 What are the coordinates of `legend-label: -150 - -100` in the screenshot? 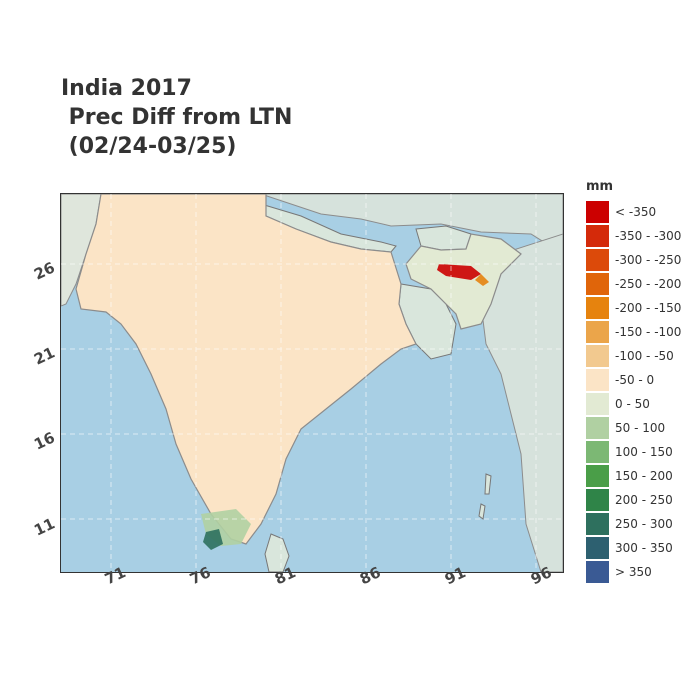 It's located at (648, 332).